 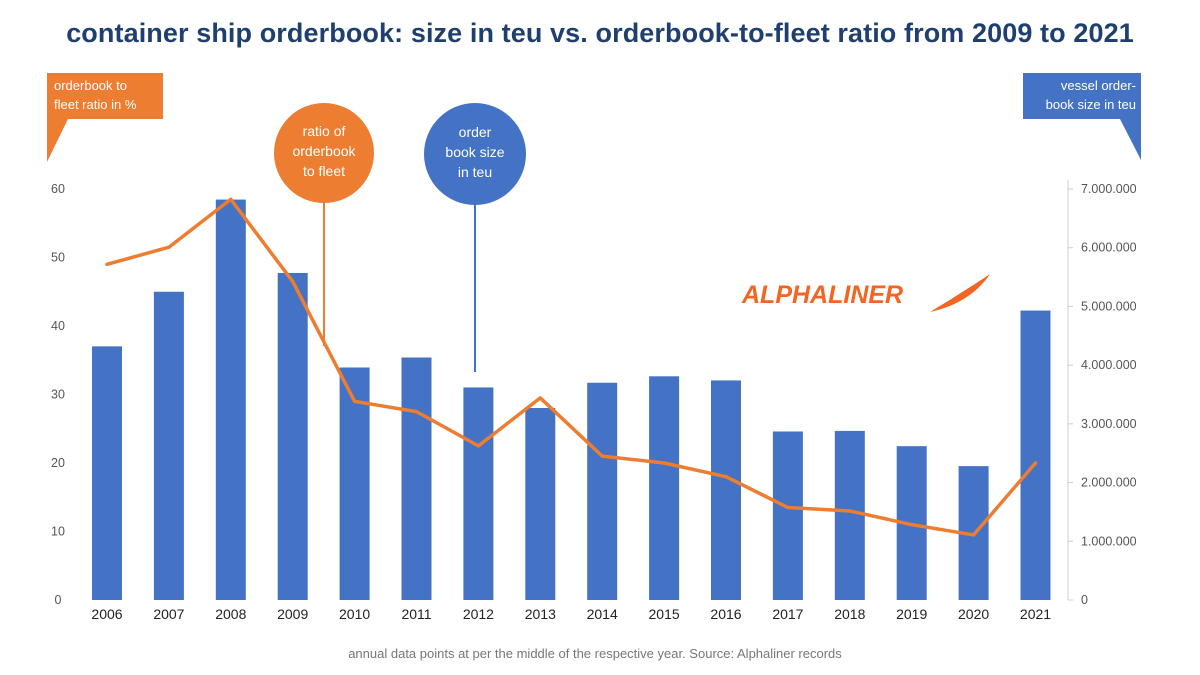 What do you see at coordinates (107, 473) in the screenshot?
I see `bar-2006` at bounding box center [107, 473].